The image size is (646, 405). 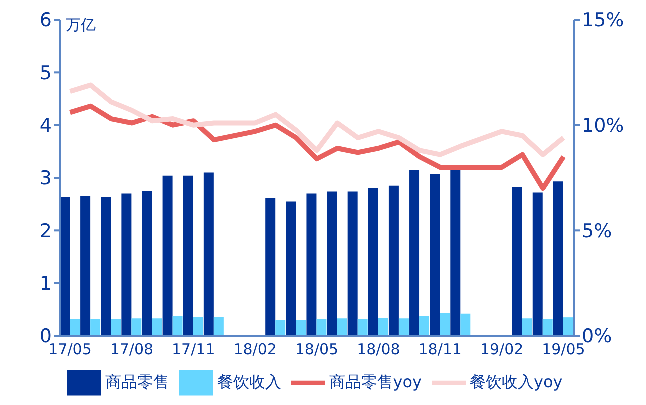 What do you see at coordinates (440, 349) in the screenshot?
I see `x-tick-label: 18/11` at bounding box center [440, 349].